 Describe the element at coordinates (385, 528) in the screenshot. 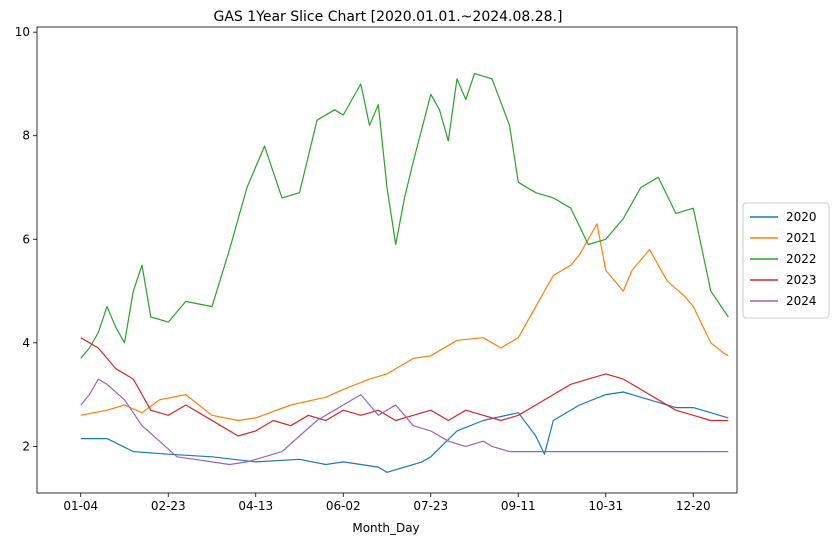

I see `x-axis-label: Month_Day` at that location.